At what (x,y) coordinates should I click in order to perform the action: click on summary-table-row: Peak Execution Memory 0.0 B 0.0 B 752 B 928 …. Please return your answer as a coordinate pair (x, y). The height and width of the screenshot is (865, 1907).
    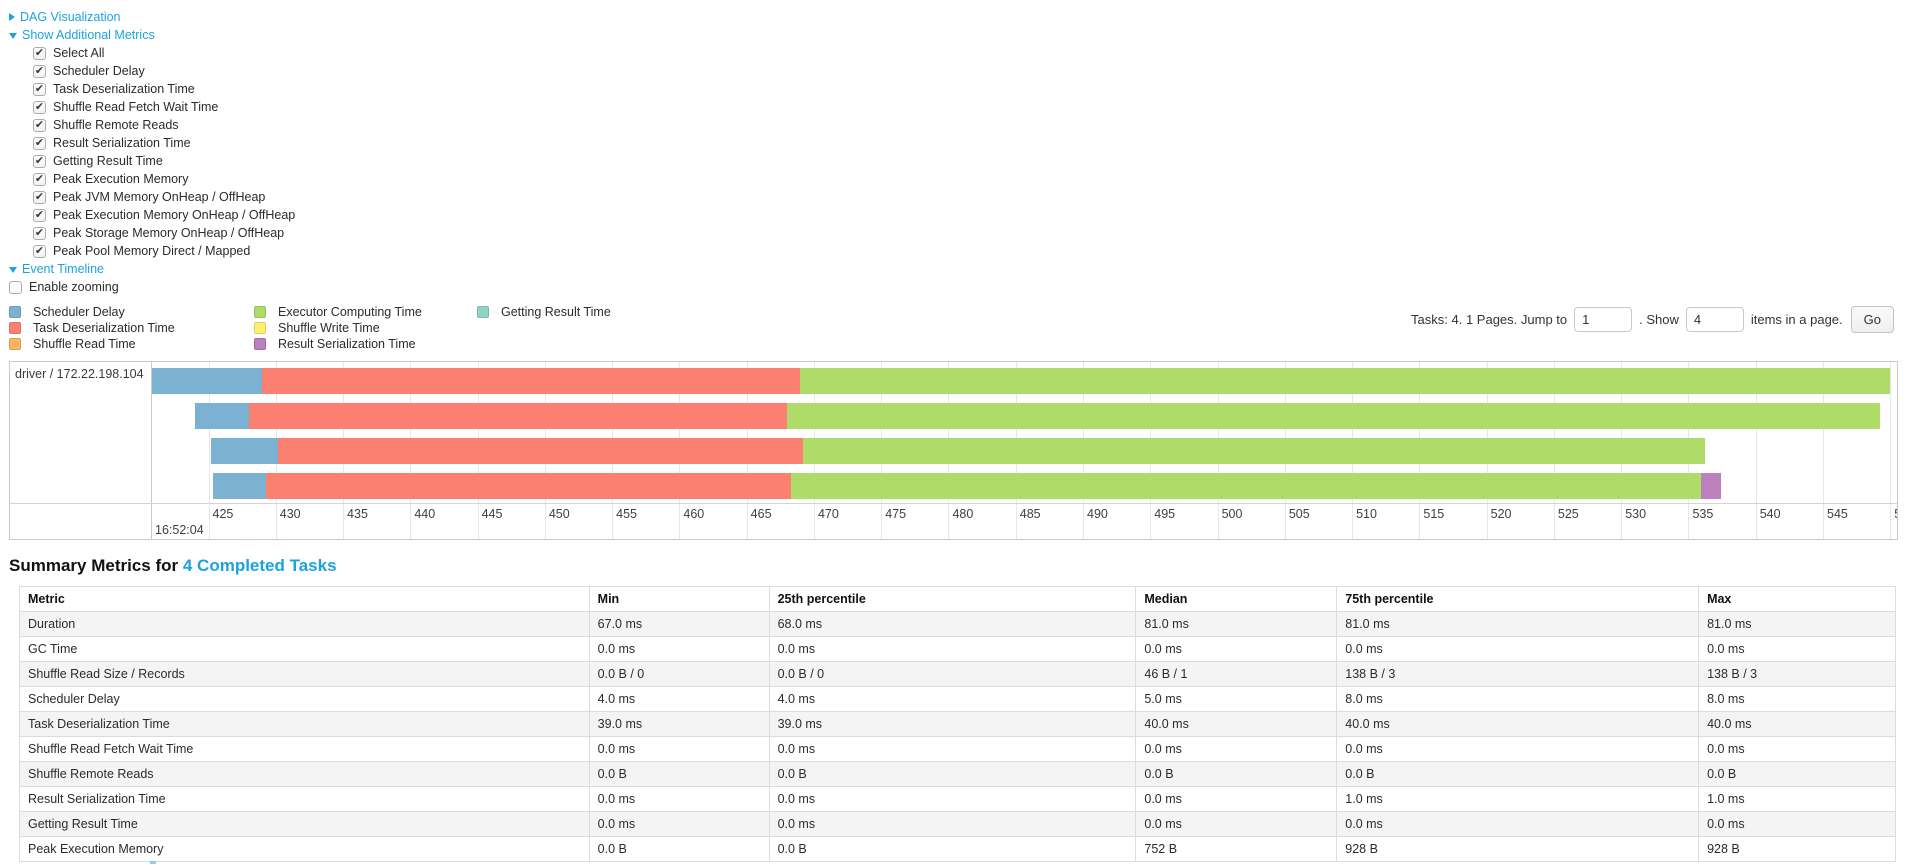
    Looking at the image, I should click on (957, 849).